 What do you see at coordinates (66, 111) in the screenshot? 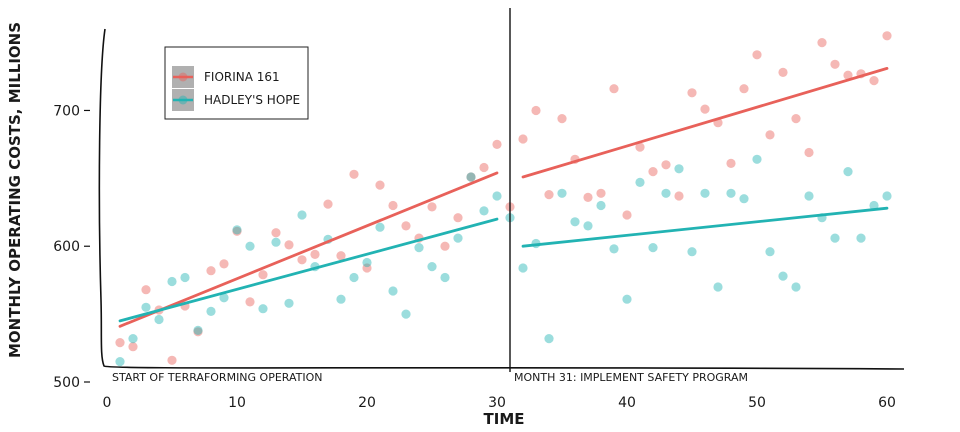
I see `y-tick-label-700: 700` at bounding box center [66, 111].